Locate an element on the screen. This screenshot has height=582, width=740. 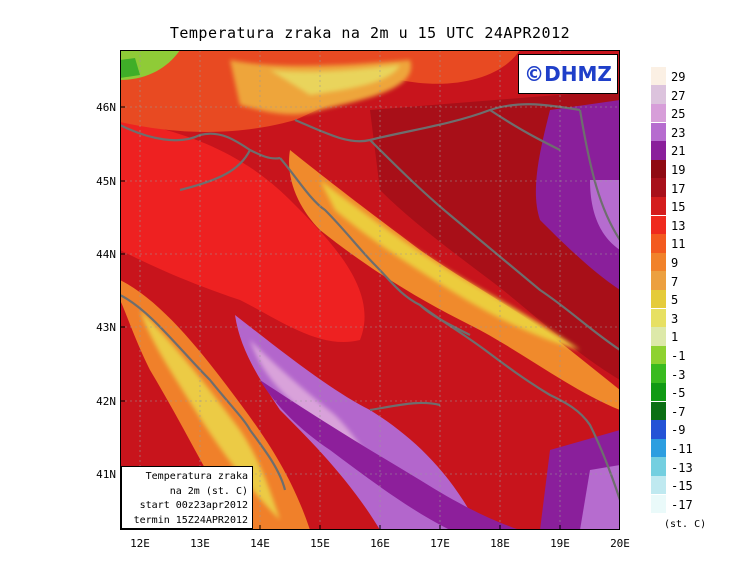
legend-label: -13 is located at coordinates (682, 467).